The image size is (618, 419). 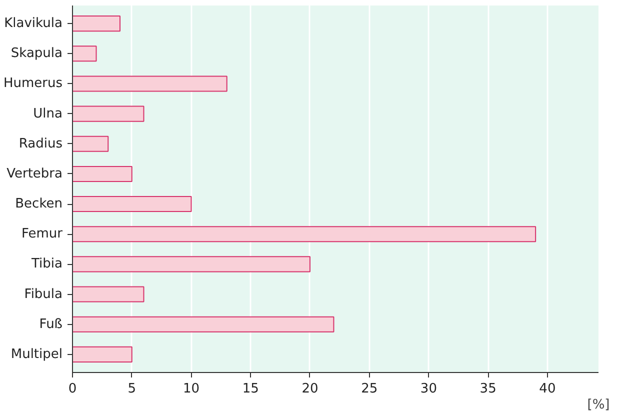 What do you see at coordinates (191, 389) in the screenshot?
I see `x-tick-label: 10` at bounding box center [191, 389].